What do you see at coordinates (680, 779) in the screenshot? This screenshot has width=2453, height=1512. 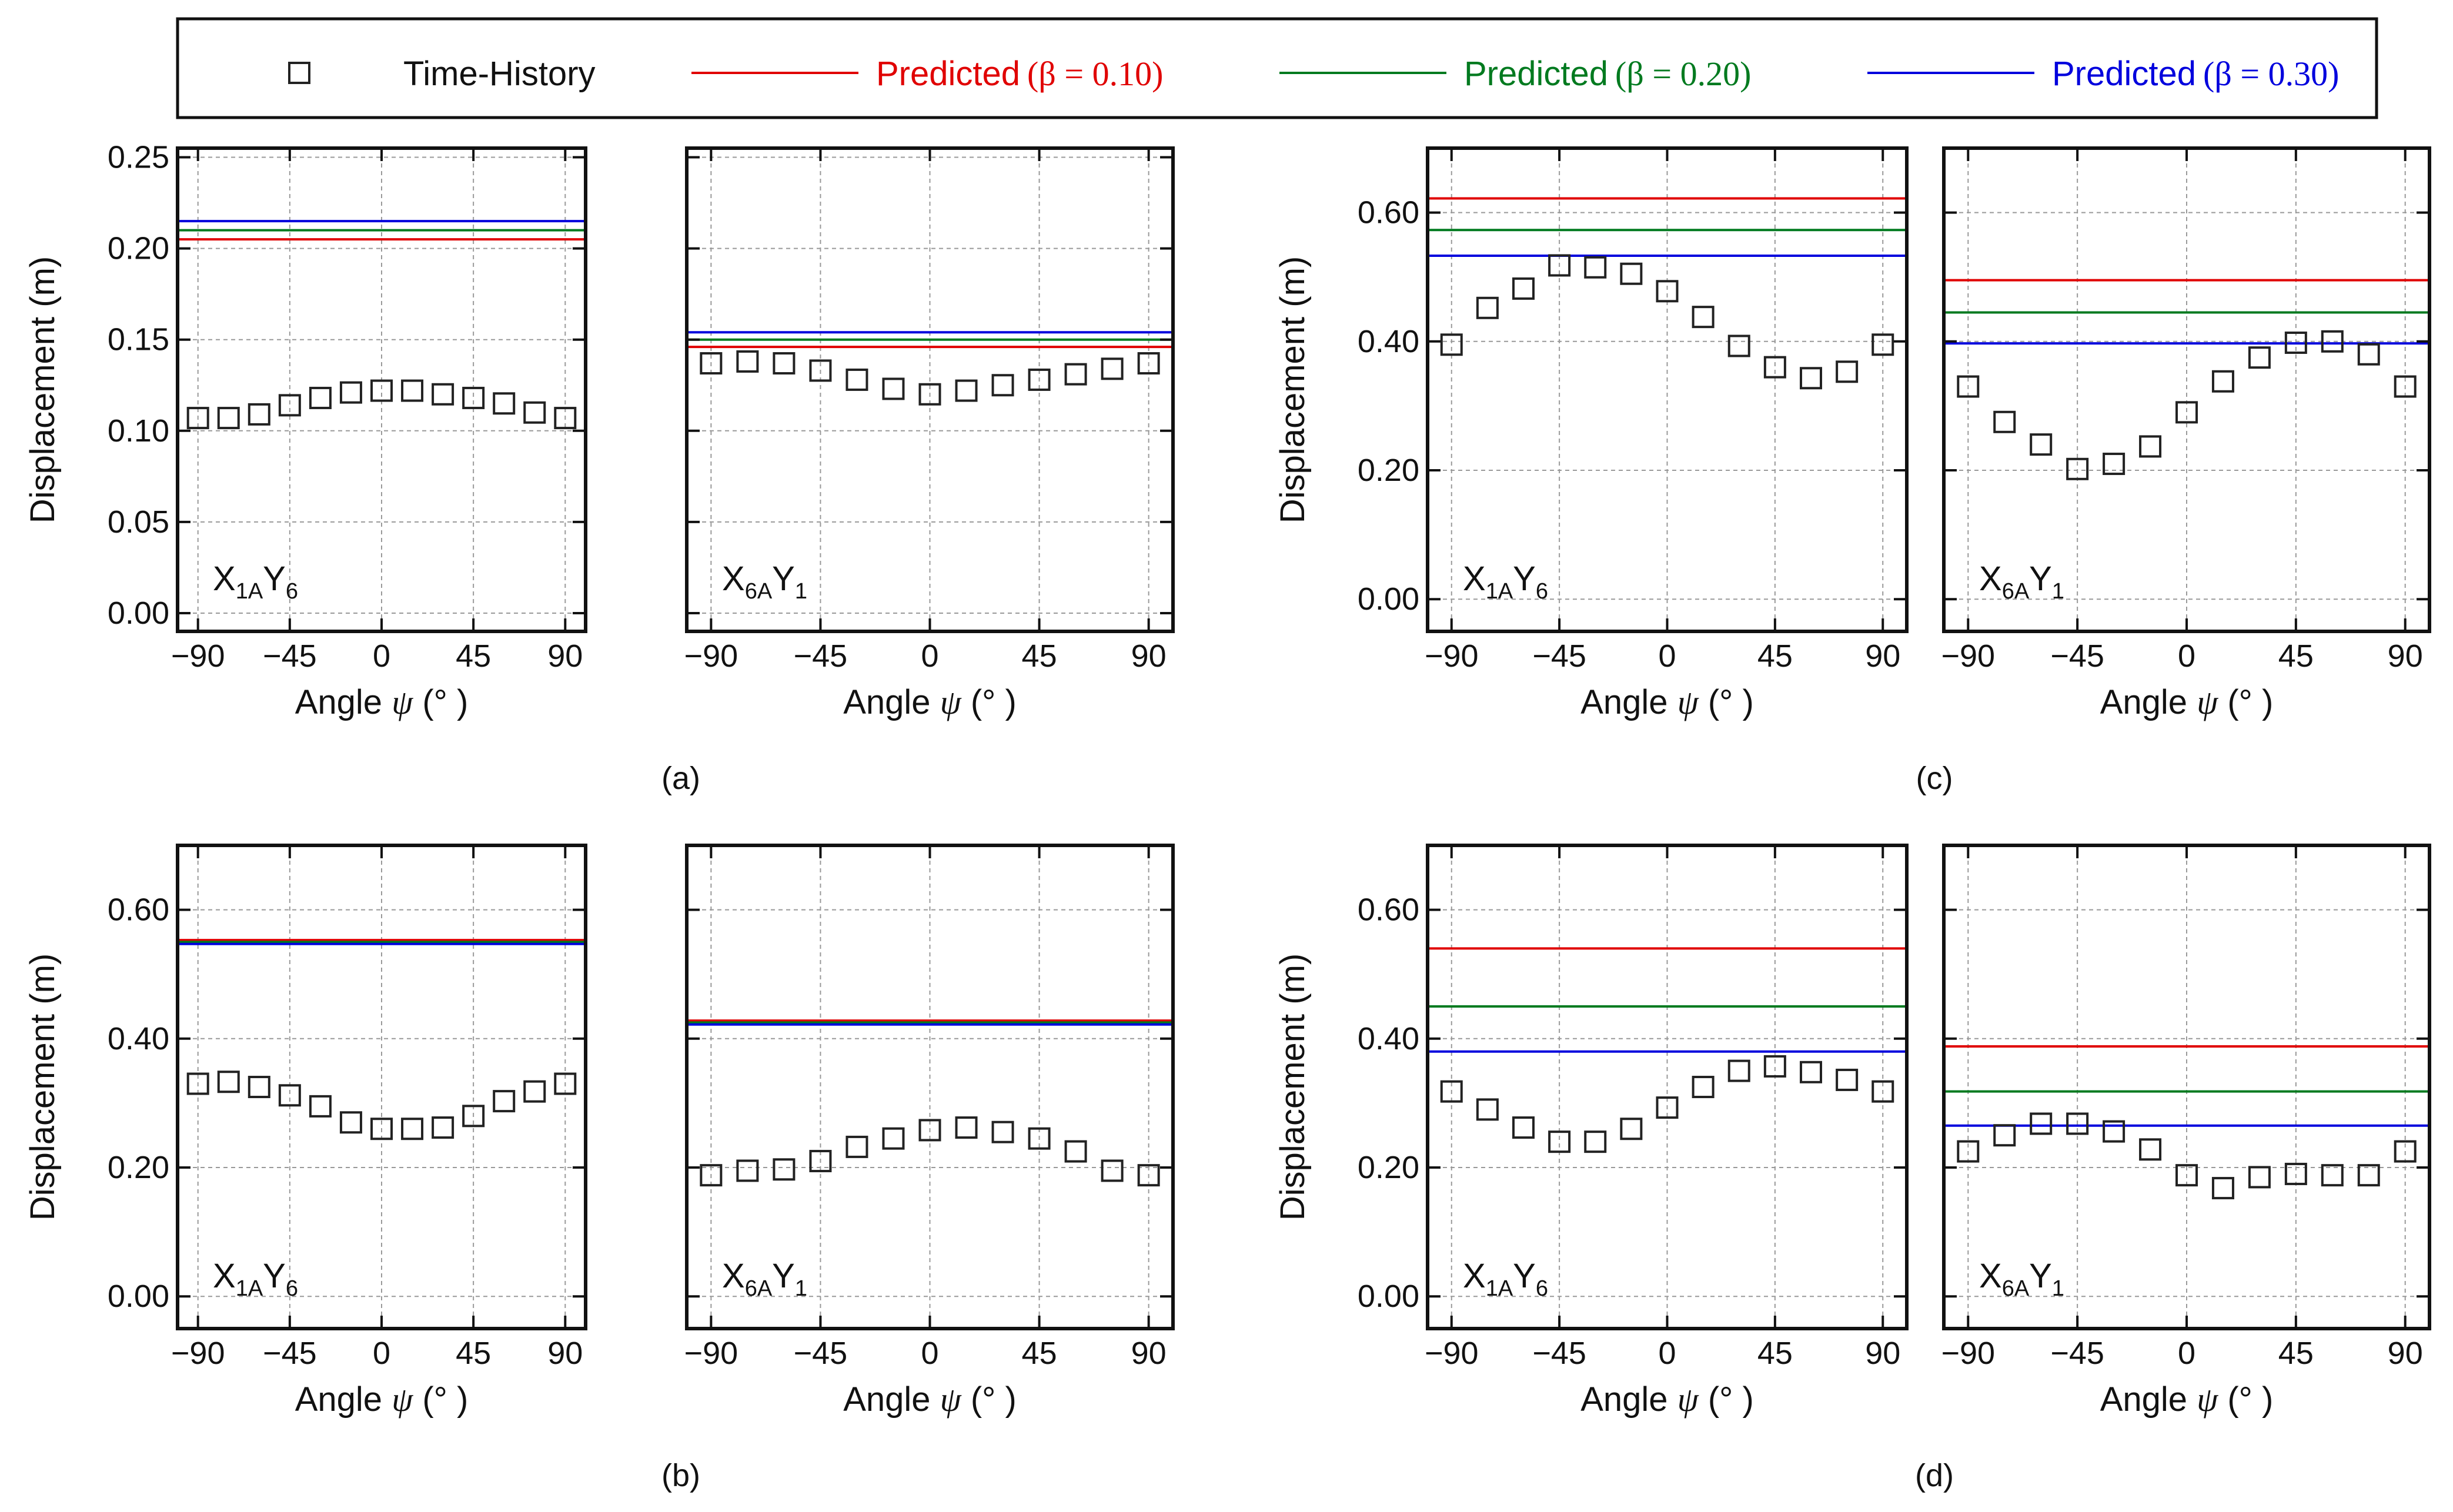 I see `panel-label-a: (a)` at bounding box center [680, 779].